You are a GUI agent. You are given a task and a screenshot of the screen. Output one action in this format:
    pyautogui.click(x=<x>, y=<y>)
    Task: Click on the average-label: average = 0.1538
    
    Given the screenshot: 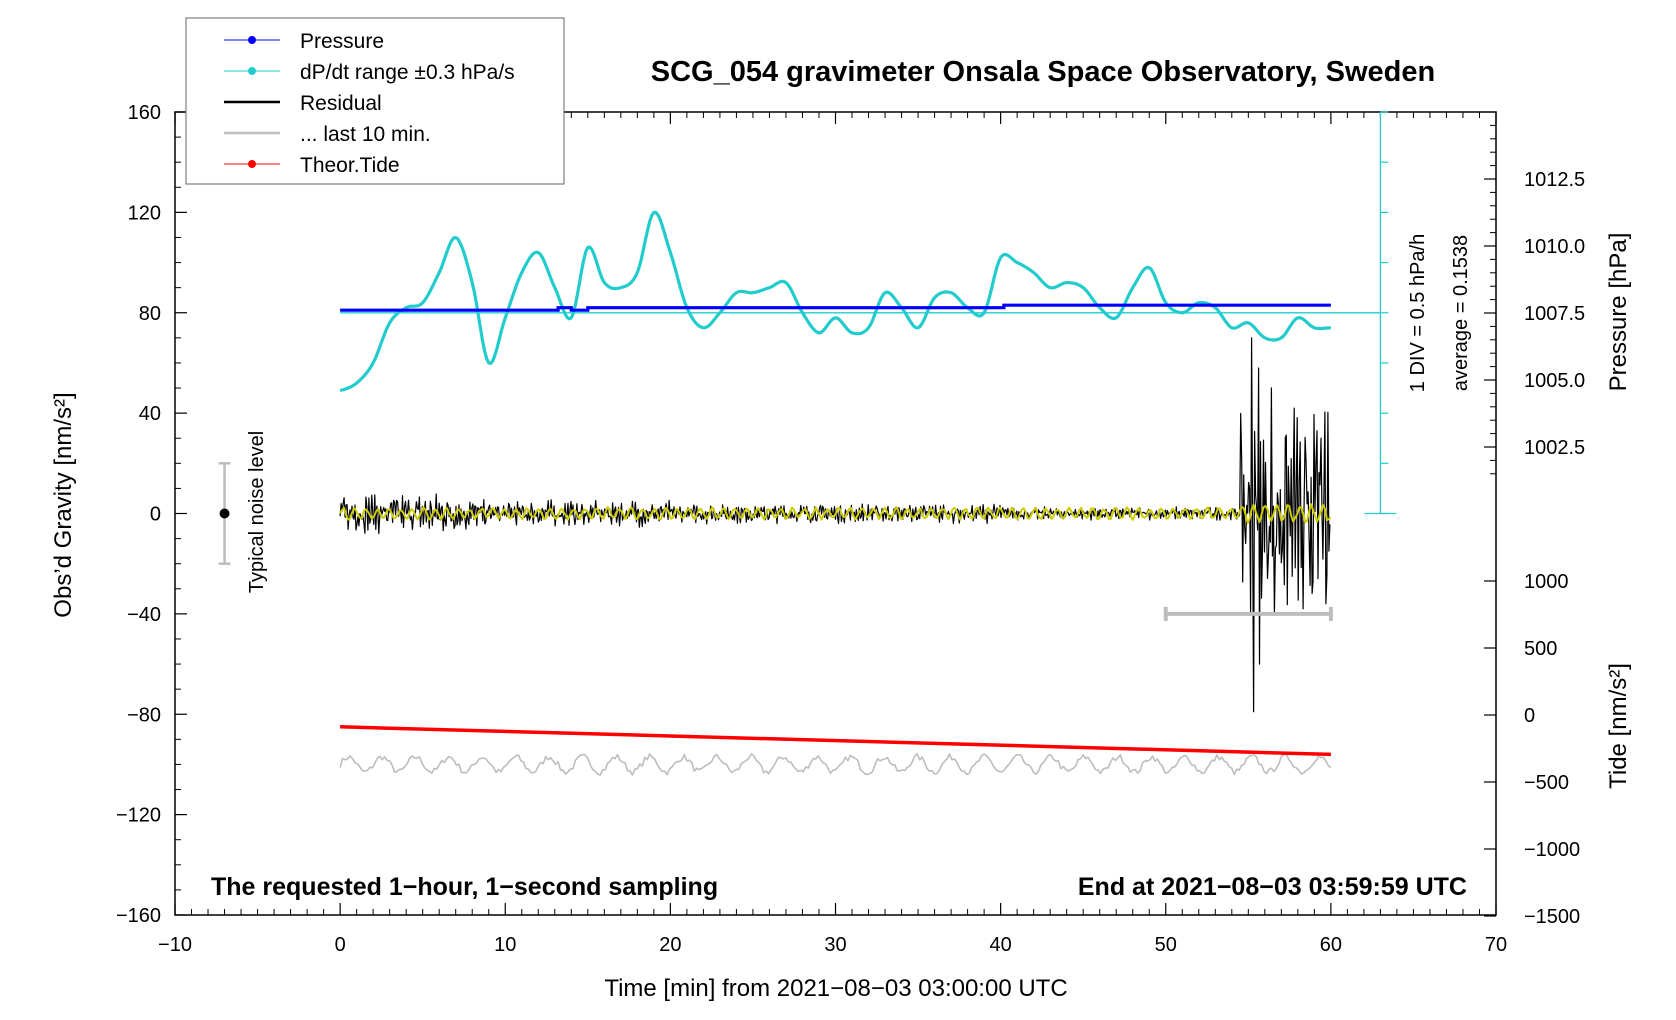 What is the action you would take?
    pyautogui.click(x=1461, y=313)
    